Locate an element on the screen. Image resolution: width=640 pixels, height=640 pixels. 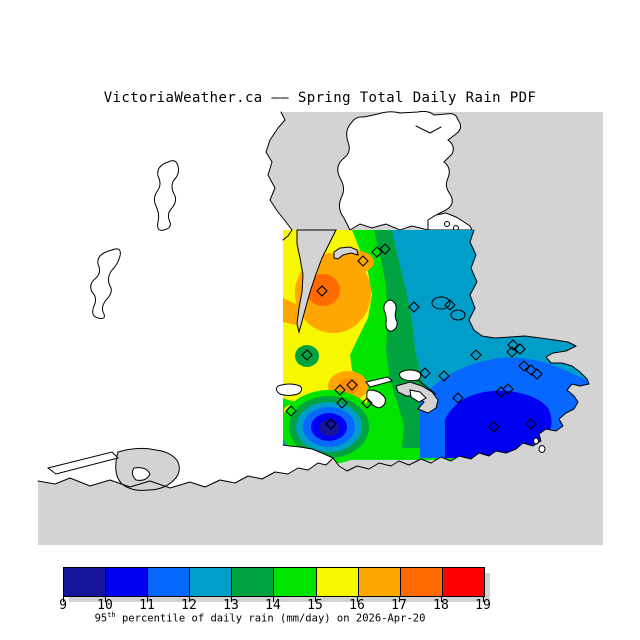
spit is located at coordinates (82, 463).